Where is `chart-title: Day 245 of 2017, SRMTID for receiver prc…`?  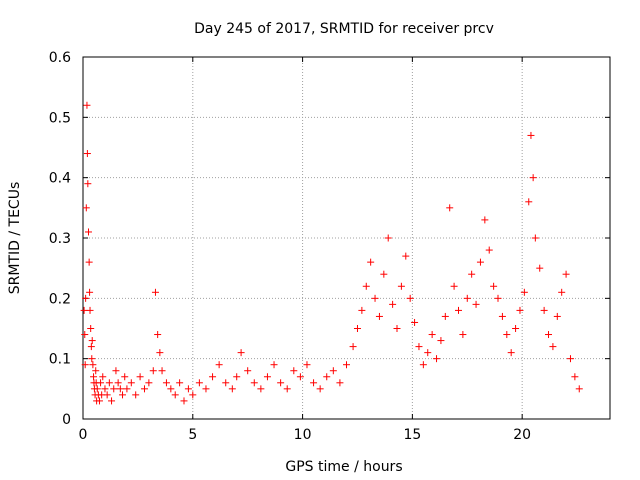
chart-title: Day 245 of 2017, SRMTID for receiver prc… is located at coordinates (344, 29).